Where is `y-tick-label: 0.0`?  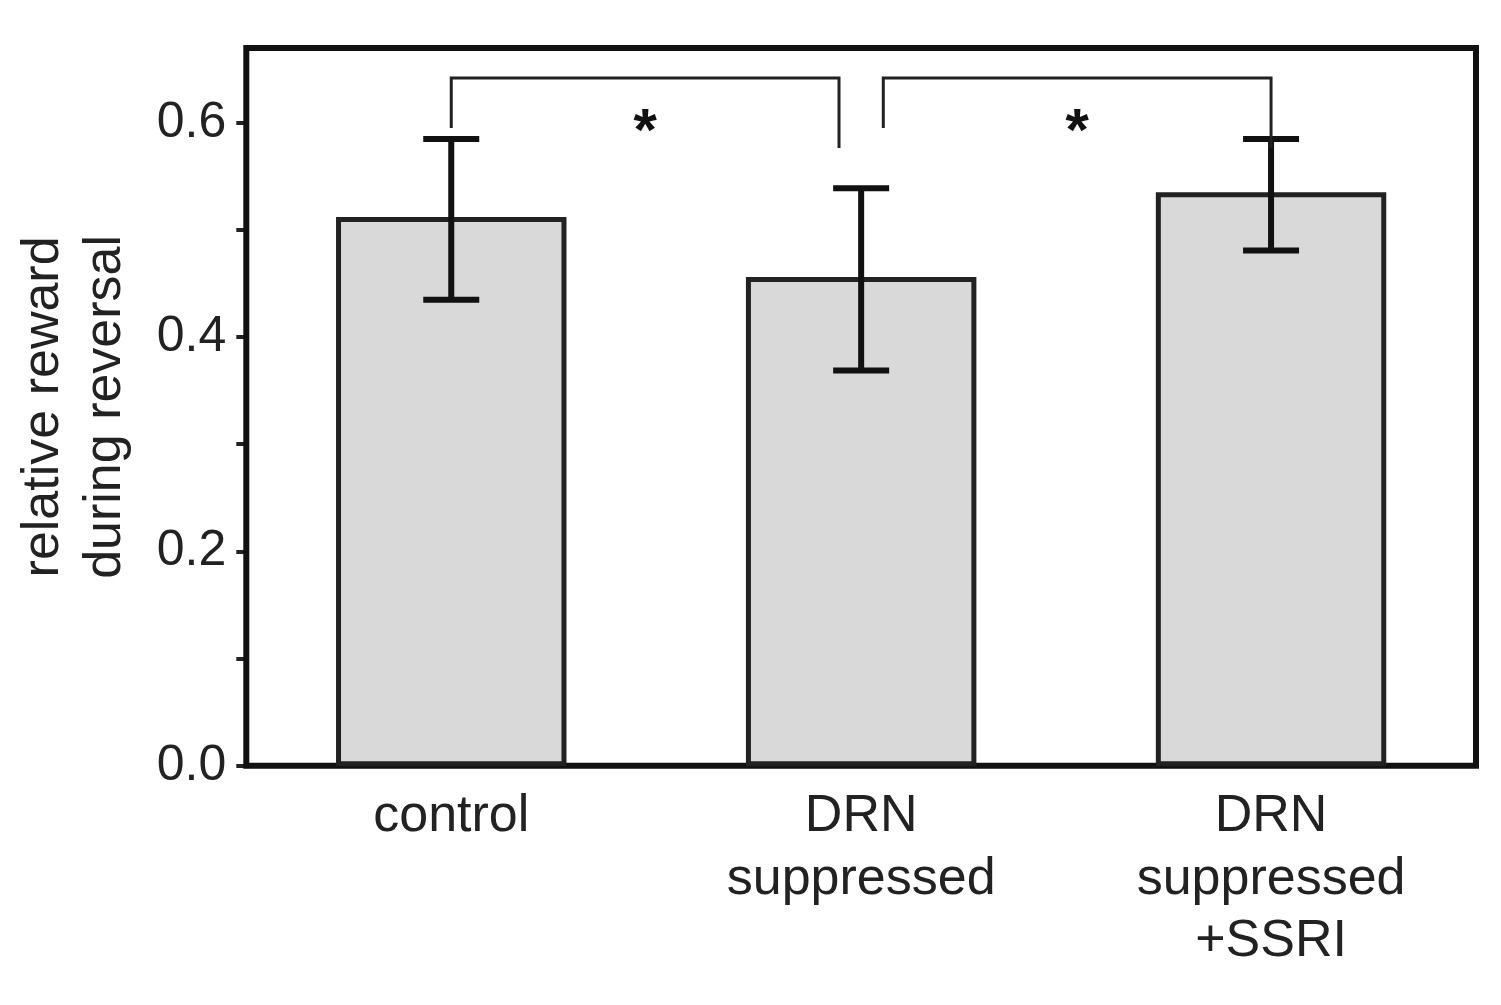
y-tick-label: 0.0 is located at coordinates (191, 762).